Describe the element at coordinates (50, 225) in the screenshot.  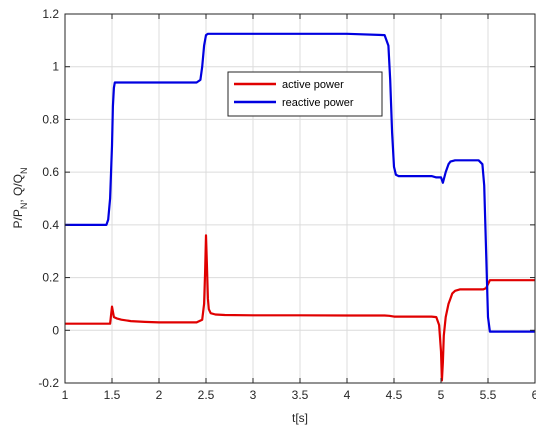
I see `y-tick-label: 0.4` at that location.